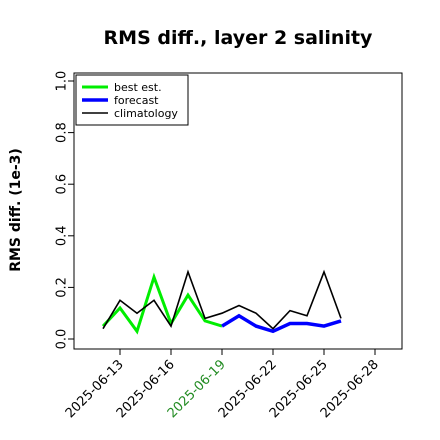  I want to click on y-tick-label: 0.2, so click(62, 287).